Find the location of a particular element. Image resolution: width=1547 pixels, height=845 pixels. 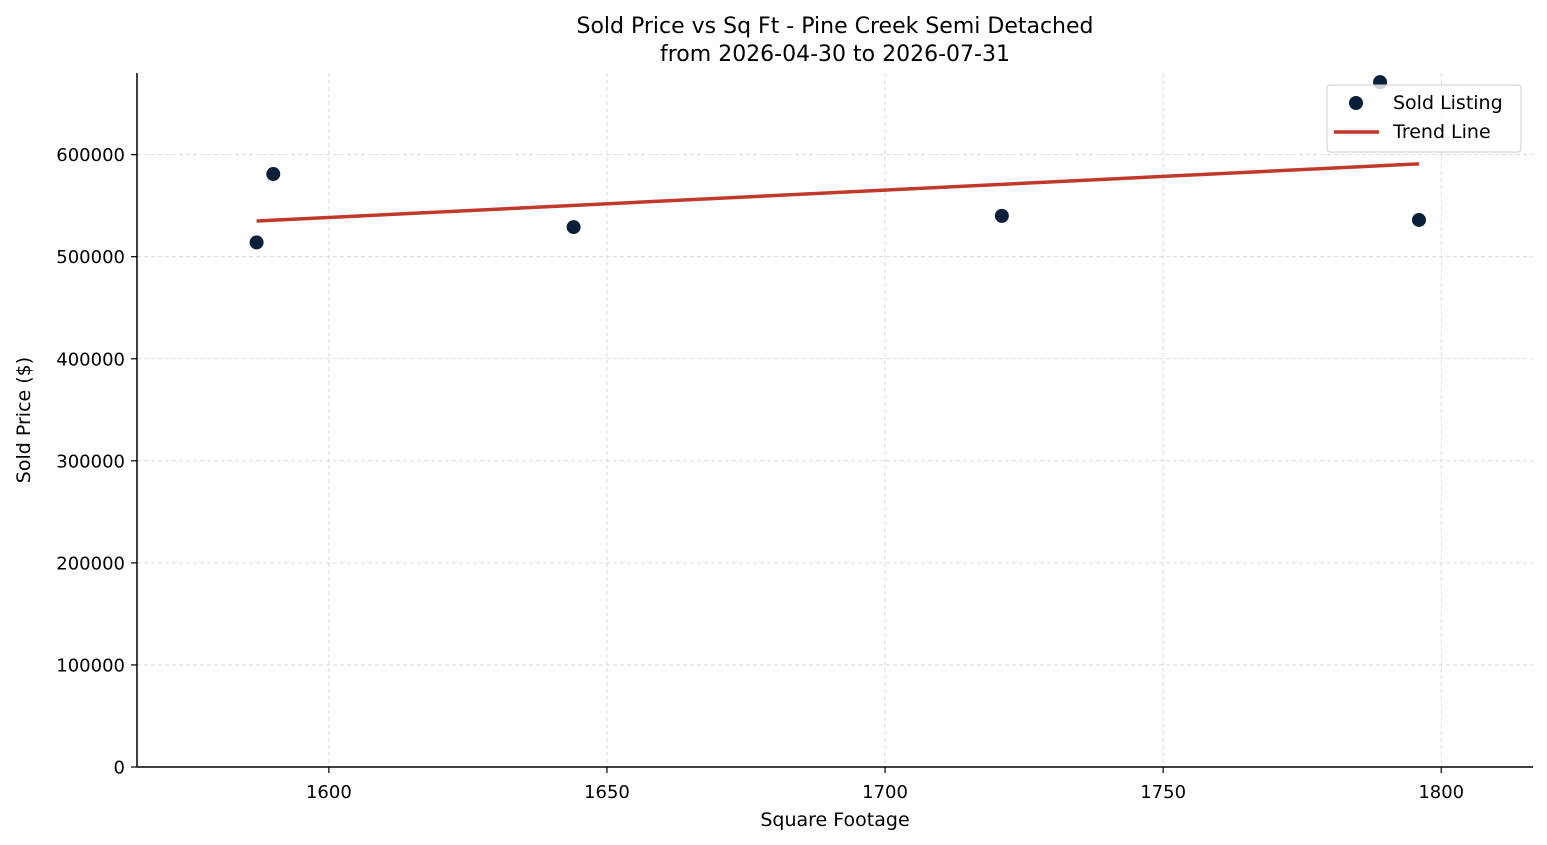

legend: Sold Listing Trend Line is located at coordinates (1424, 118).